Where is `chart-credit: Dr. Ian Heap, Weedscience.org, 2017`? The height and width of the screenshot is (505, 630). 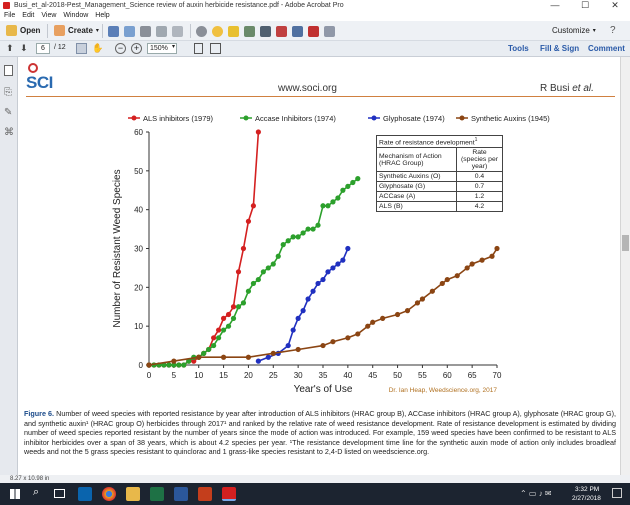
chart-credit: Dr. Ian Heap, Weedscience.org, 2017 is located at coordinates (443, 390).